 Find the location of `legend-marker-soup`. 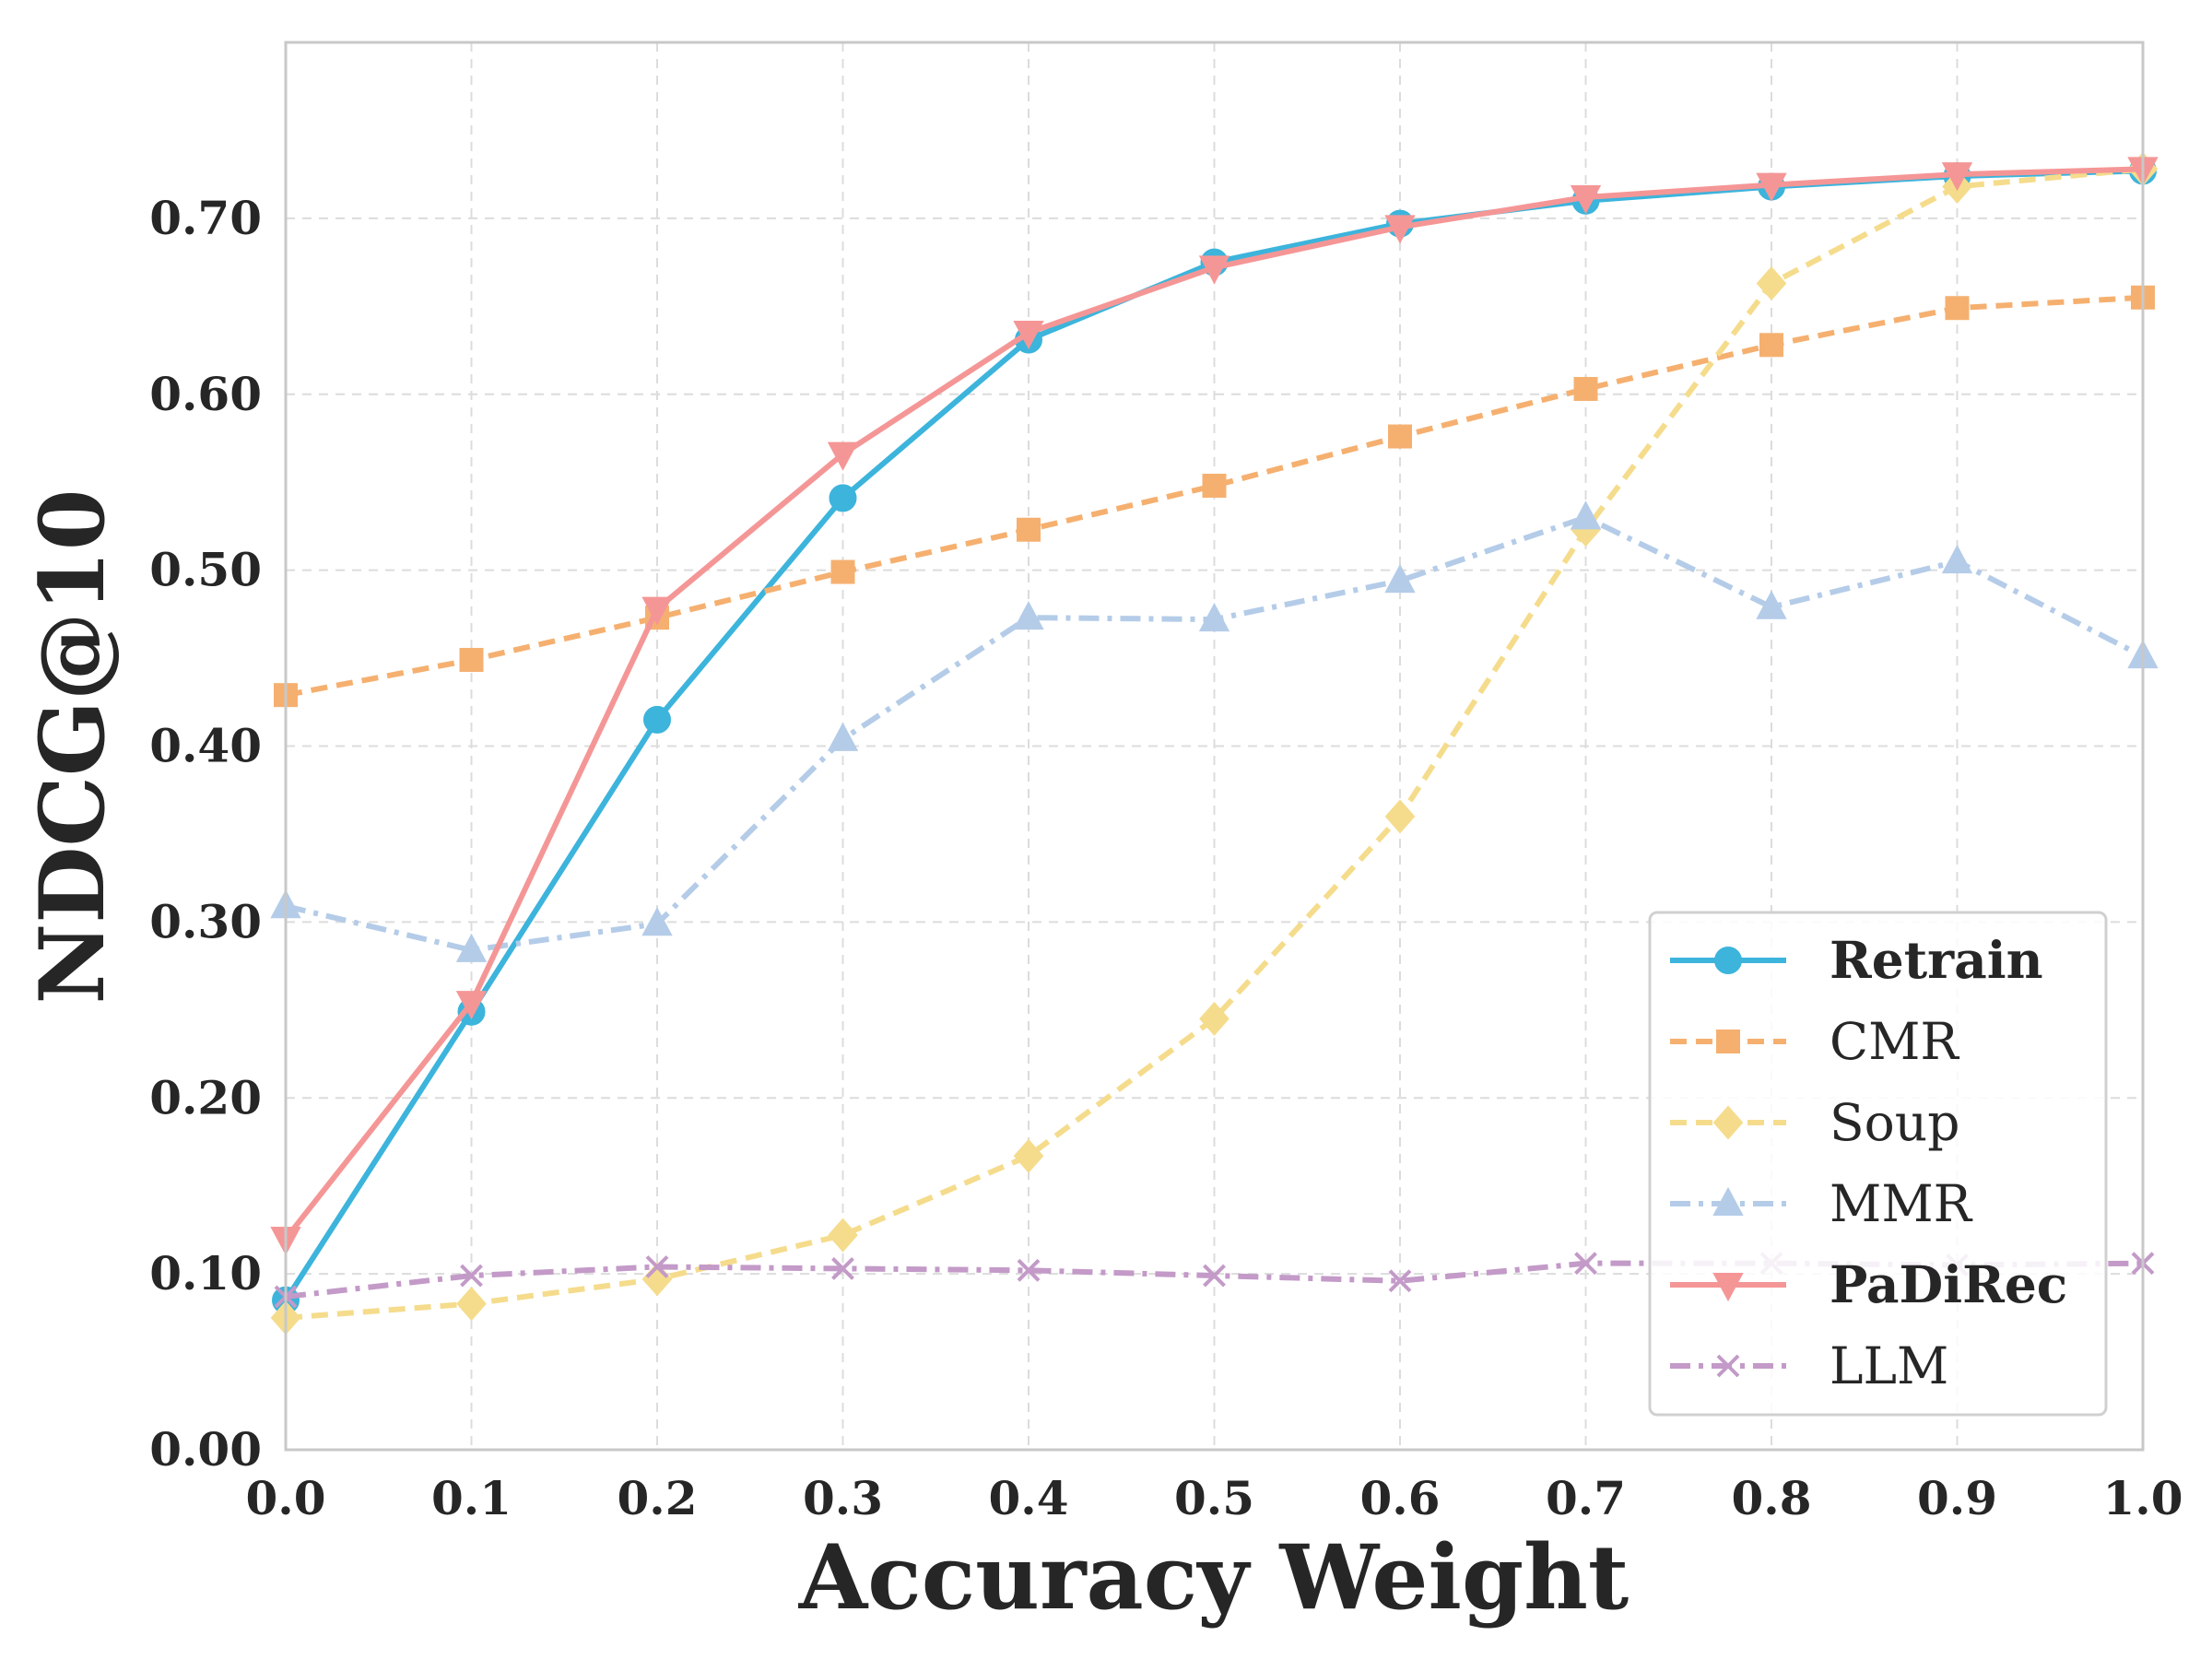

legend-marker-soup is located at coordinates (1728, 1122).